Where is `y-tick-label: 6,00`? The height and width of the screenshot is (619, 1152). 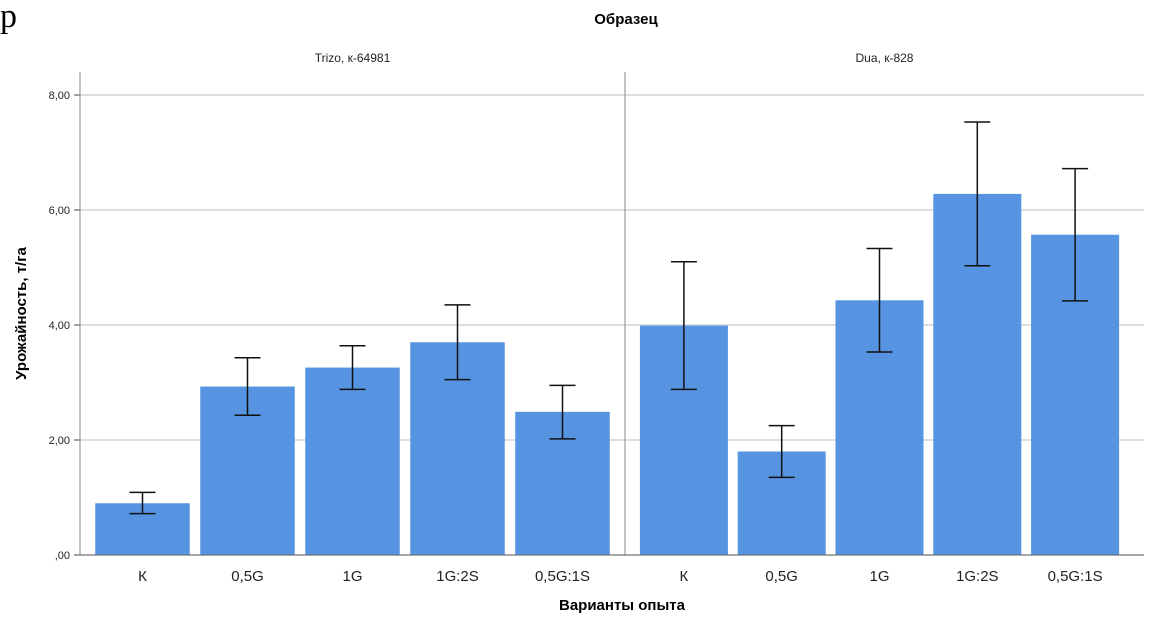
y-tick-label: 6,00 is located at coordinates (59, 211).